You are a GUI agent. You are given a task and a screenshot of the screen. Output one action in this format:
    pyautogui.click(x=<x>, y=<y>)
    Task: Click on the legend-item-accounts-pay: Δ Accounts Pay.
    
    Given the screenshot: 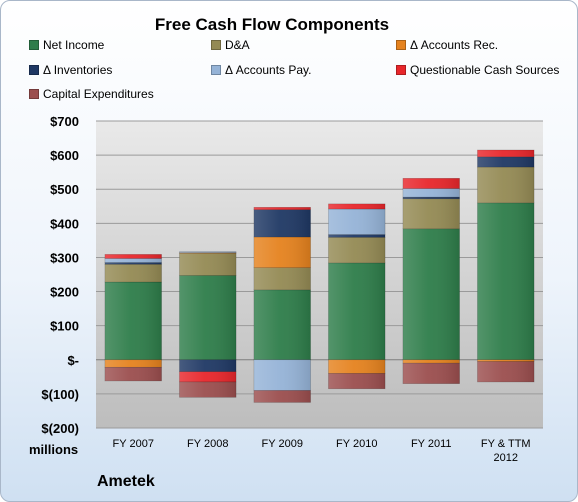 What is the action you would take?
    pyautogui.click(x=261, y=70)
    